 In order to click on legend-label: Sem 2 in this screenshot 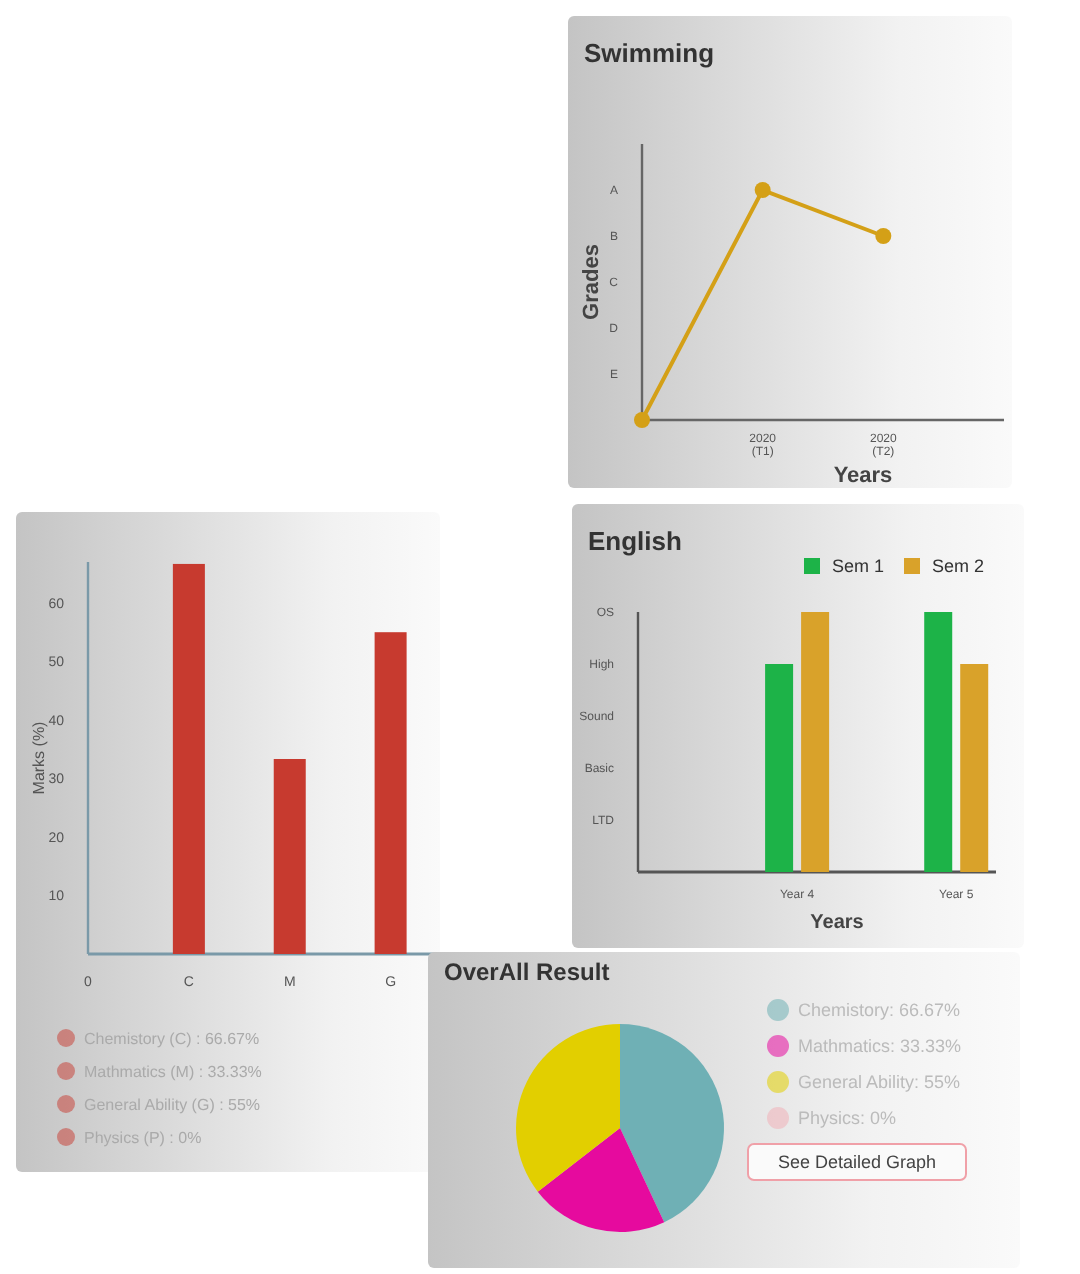, I will do `click(958, 566)`.